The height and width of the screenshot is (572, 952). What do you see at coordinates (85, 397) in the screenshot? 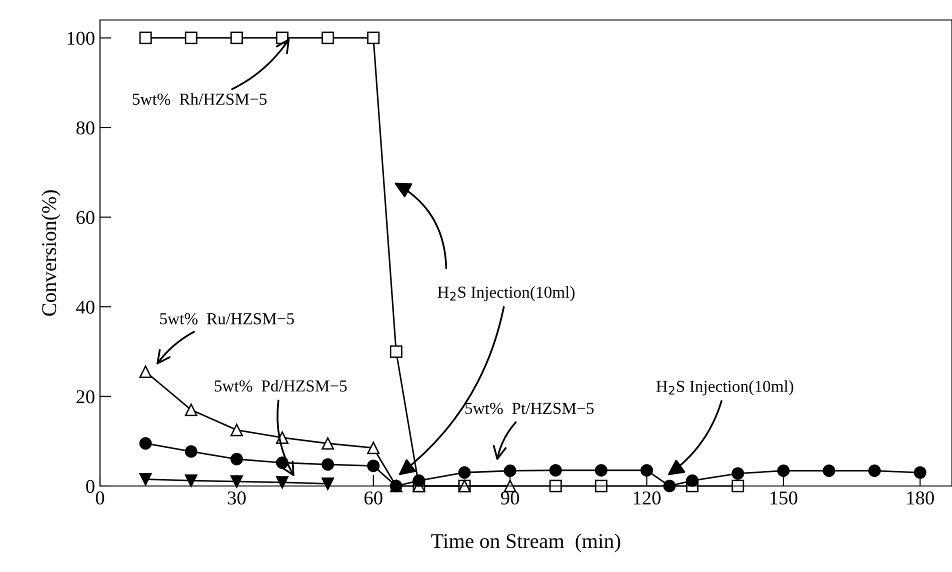
I see `y-tick-label: 20` at bounding box center [85, 397].